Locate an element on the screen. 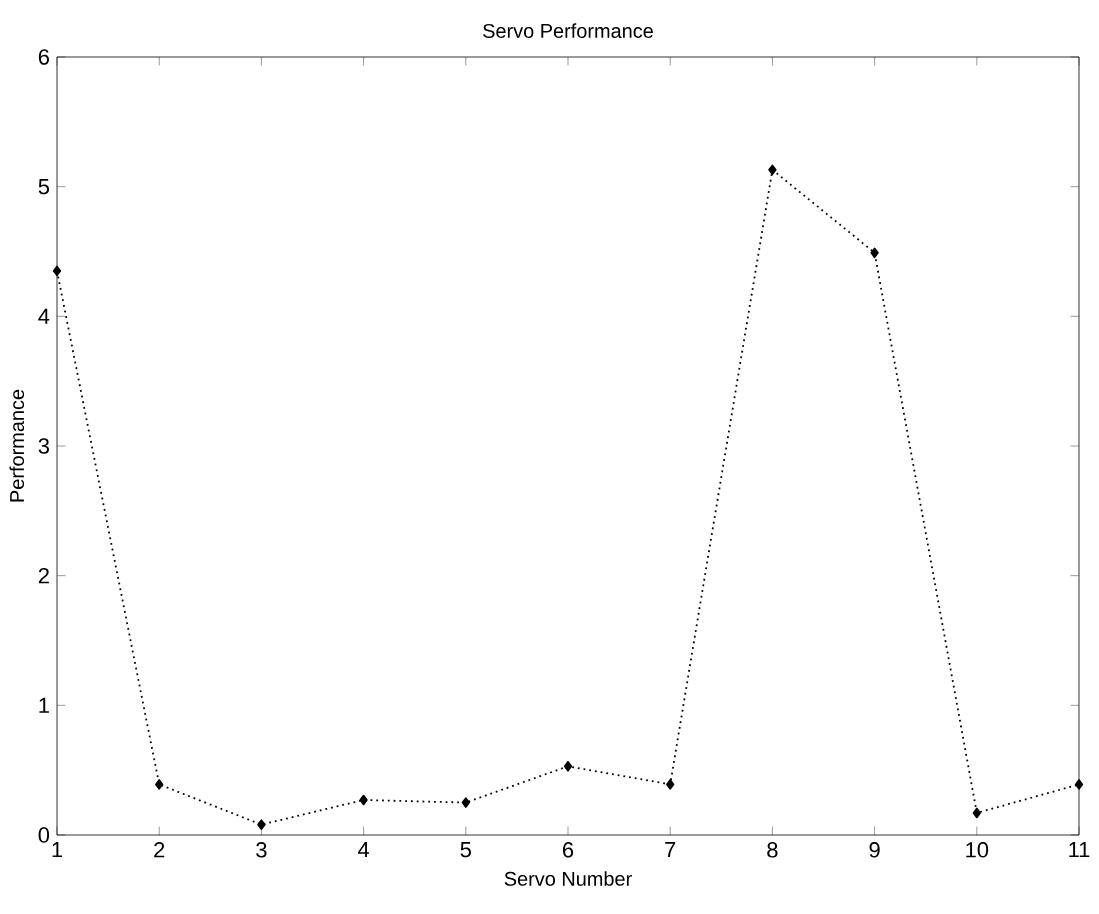 Image resolution: width=1099 pixels, height=914 pixels. y-tick-label: 2 is located at coordinates (43, 576).